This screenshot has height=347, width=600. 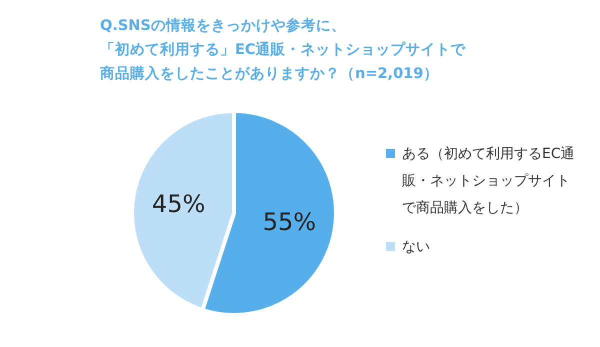 I want to click on legend-label: ない, so click(x=416, y=247).